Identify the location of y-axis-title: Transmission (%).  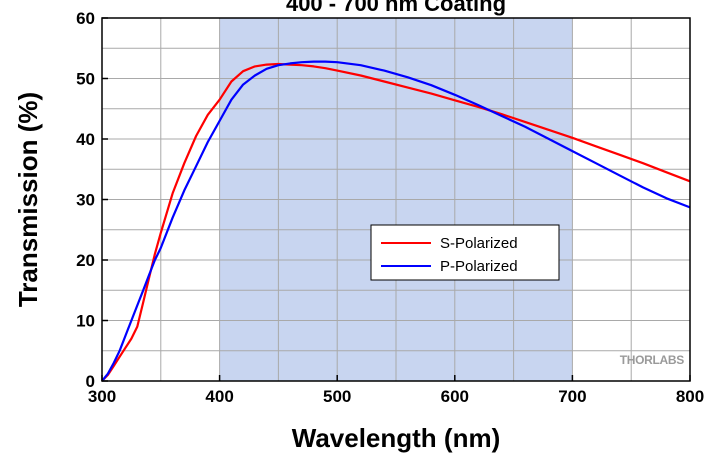
(28, 199).